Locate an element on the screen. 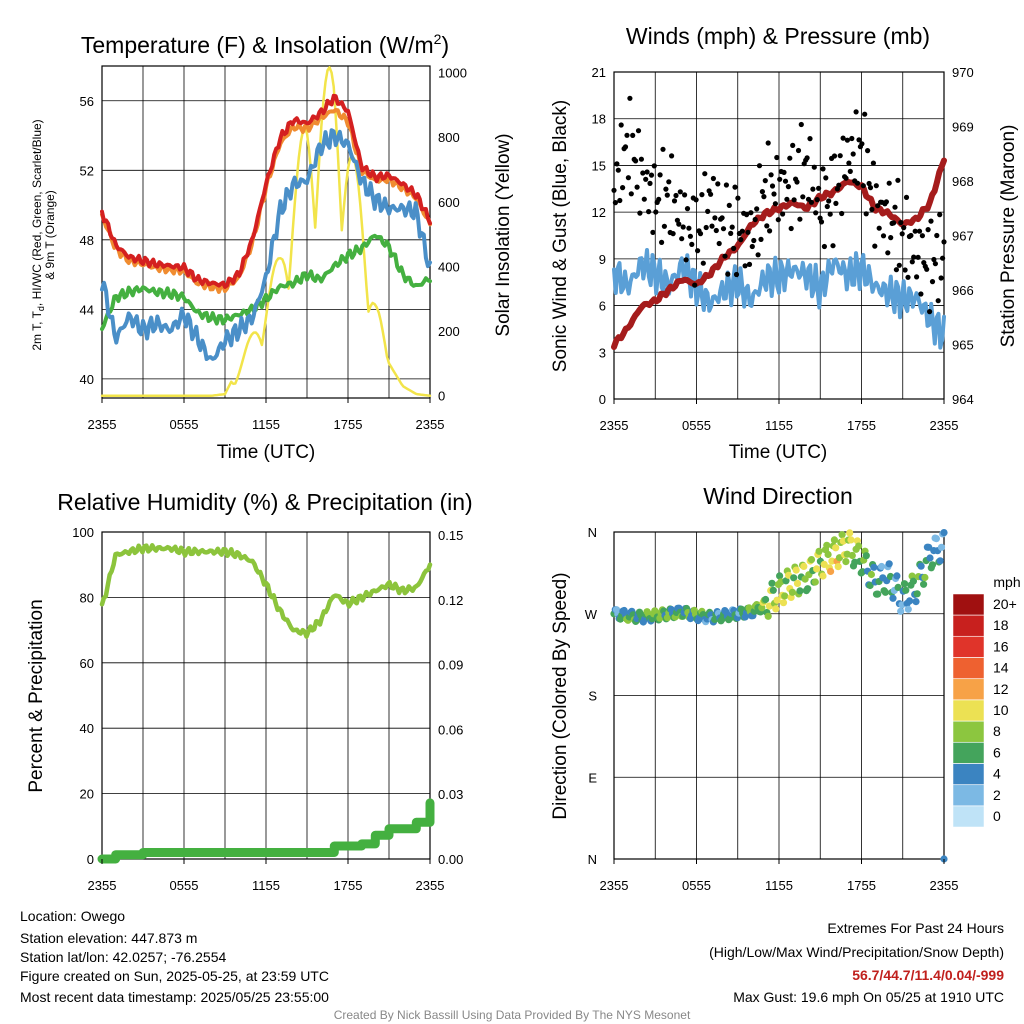 Image resolution: width=1024 pixels, height=1024 pixels. y2-tick-label: 967 is located at coordinates (963, 236).